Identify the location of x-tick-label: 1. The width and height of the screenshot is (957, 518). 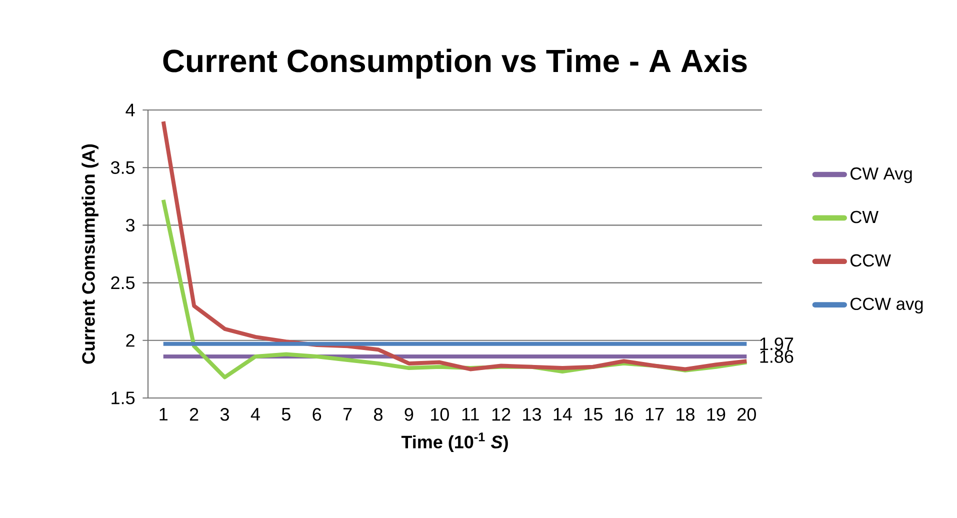
(164, 414).